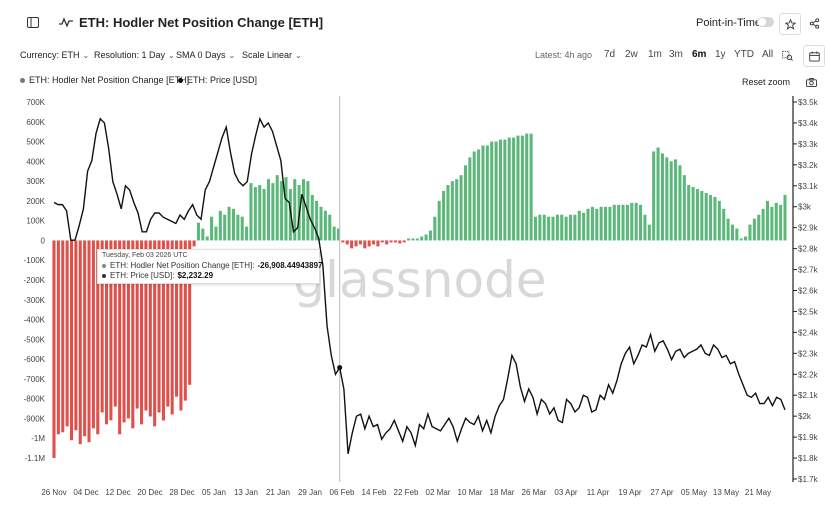  Describe the element at coordinates (35, 181) in the screenshot. I see `y-left-tick-label: 300K` at that location.